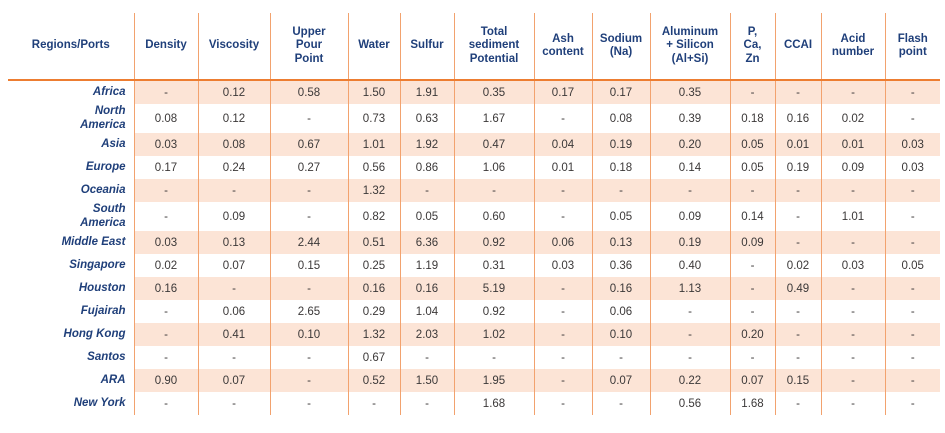 The image size is (945, 433). Describe the element at coordinates (620, 47) in the screenshot. I see `column-header: Sodium (Na)` at that location.